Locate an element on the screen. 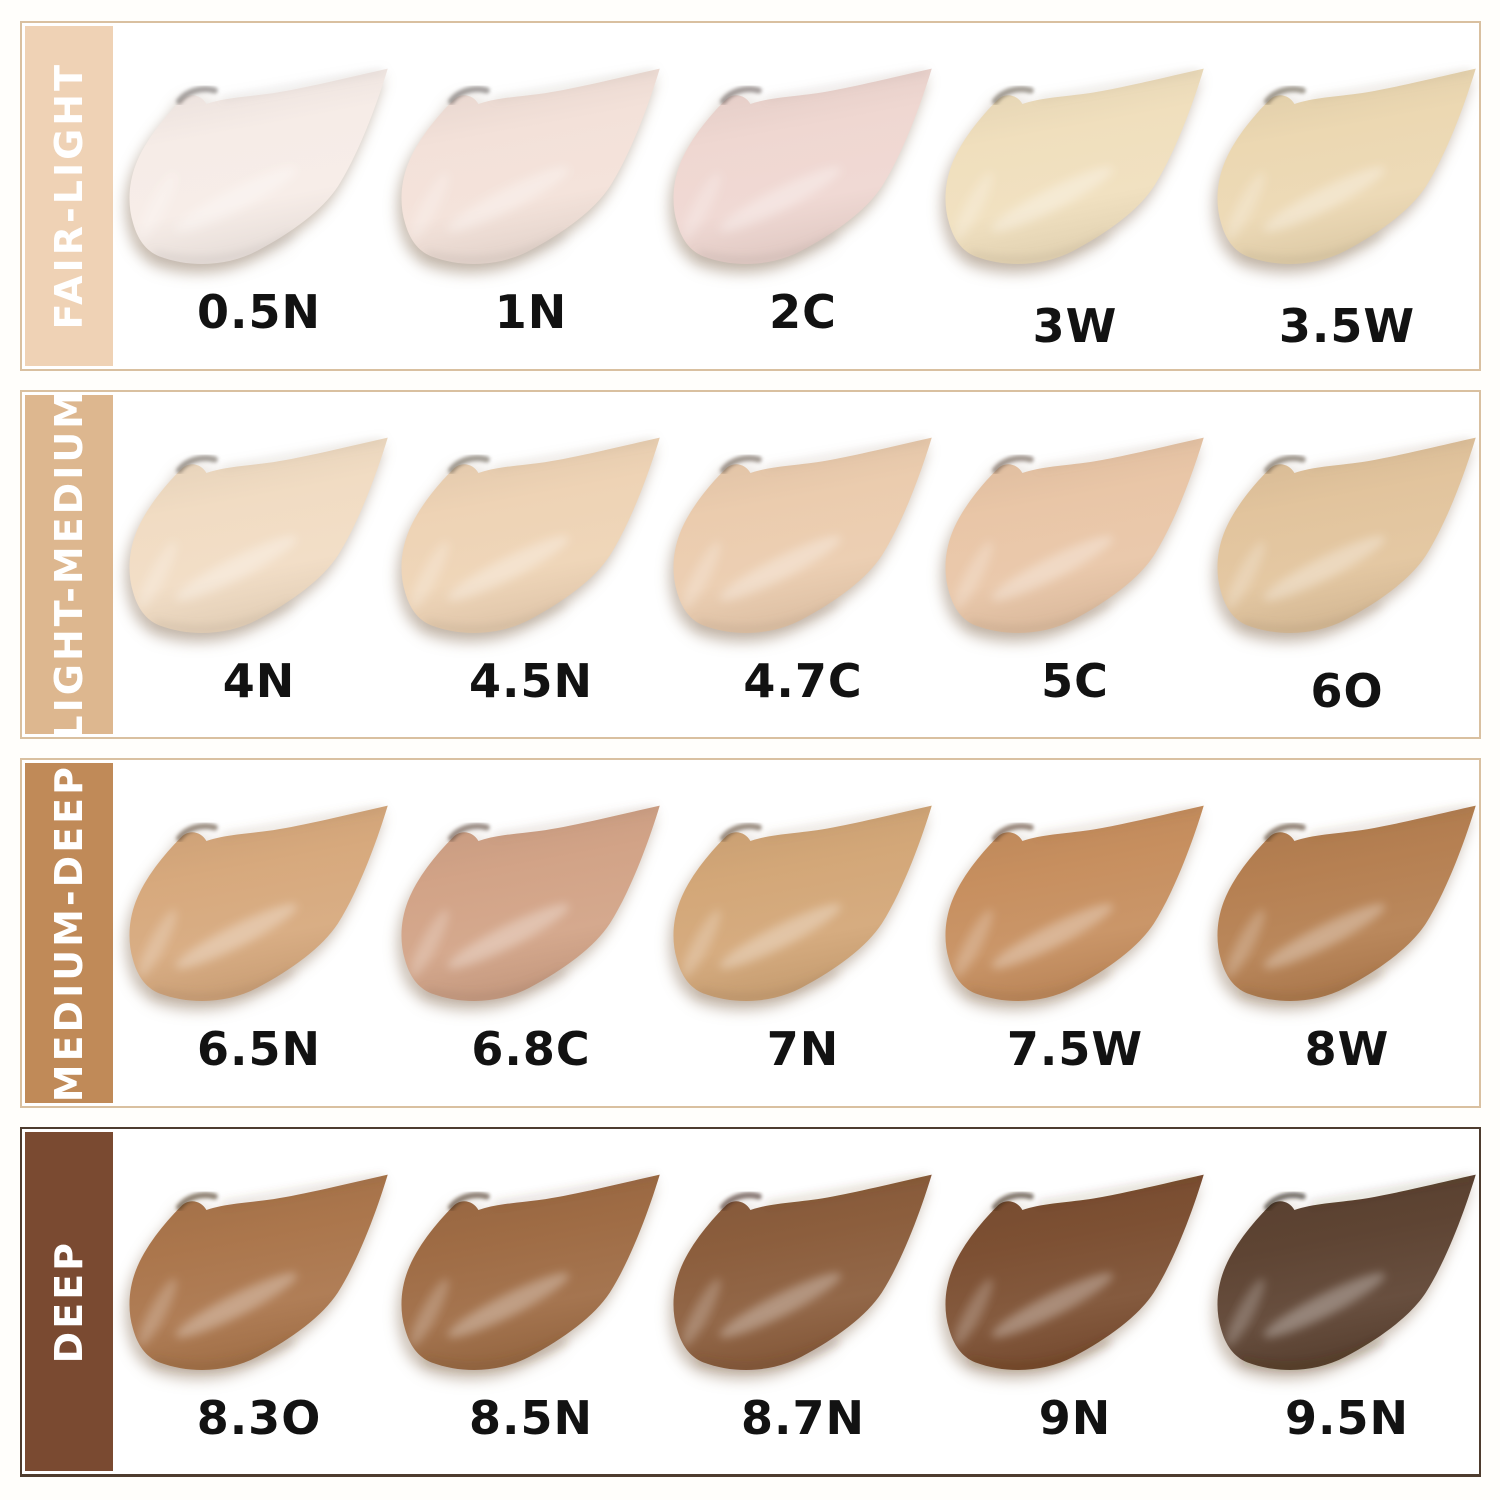 The image size is (1500, 1500). shade-label: 6O is located at coordinates (1347, 690).